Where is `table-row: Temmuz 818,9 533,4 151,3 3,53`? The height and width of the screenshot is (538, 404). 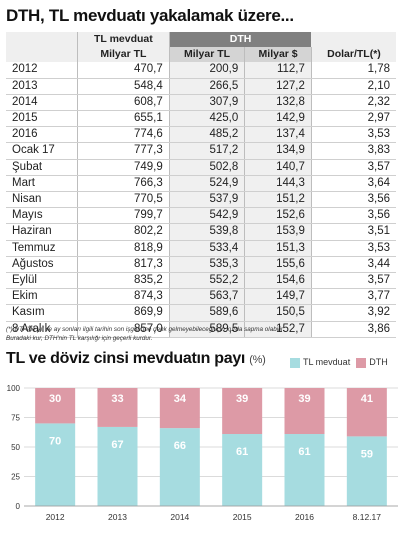
table-row: Temmuz 818,9 533,4 151,3 3,53 is located at coordinates (201, 248).